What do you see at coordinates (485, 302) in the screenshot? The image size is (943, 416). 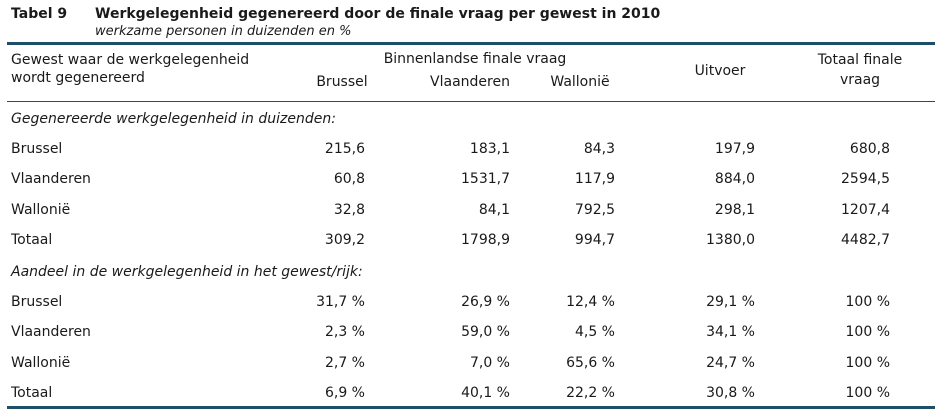 I see `cell-vlaanderen: 26,9 %` at bounding box center [485, 302].